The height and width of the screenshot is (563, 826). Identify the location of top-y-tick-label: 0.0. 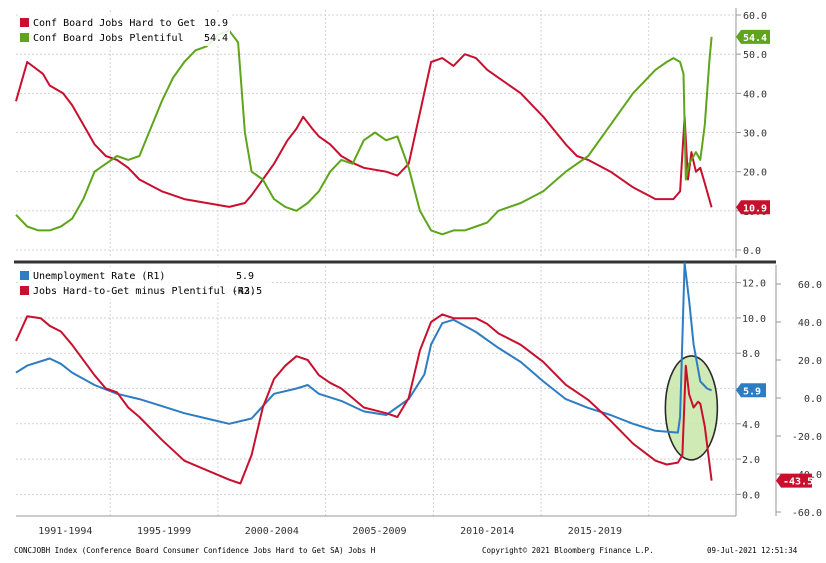
(752, 251).